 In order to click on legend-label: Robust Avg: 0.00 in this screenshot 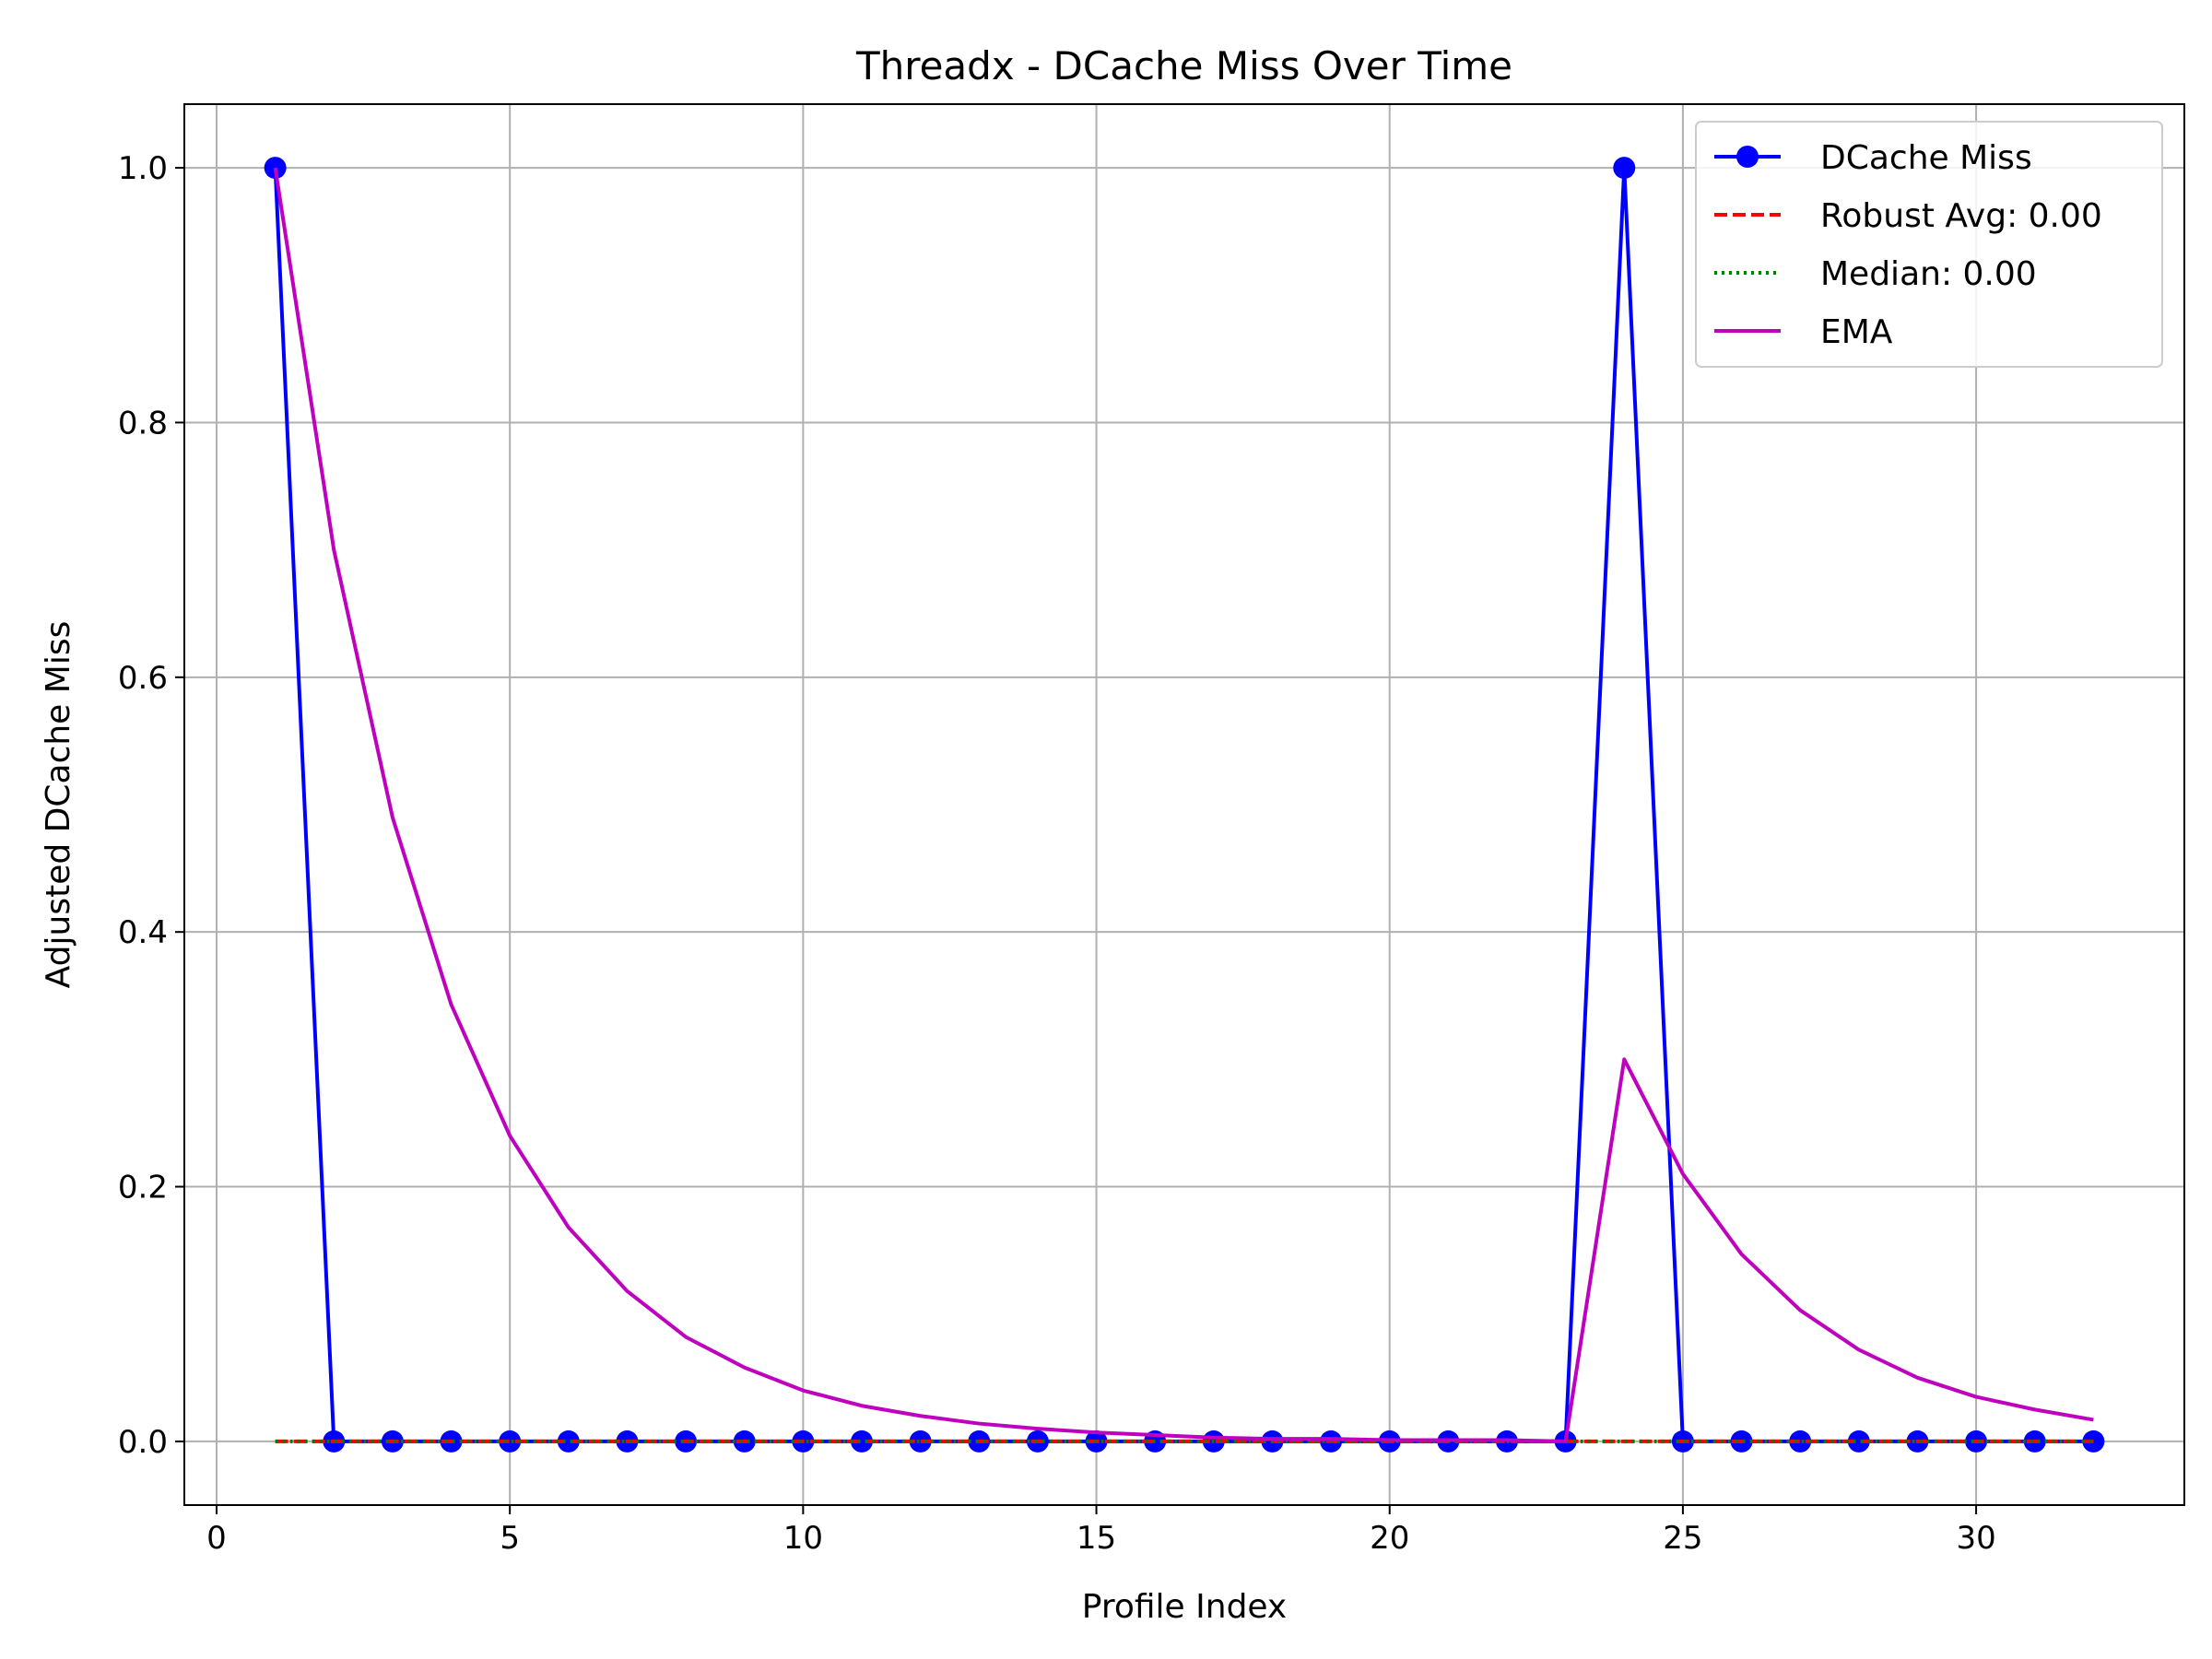, I will do `click(1961, 216)`.